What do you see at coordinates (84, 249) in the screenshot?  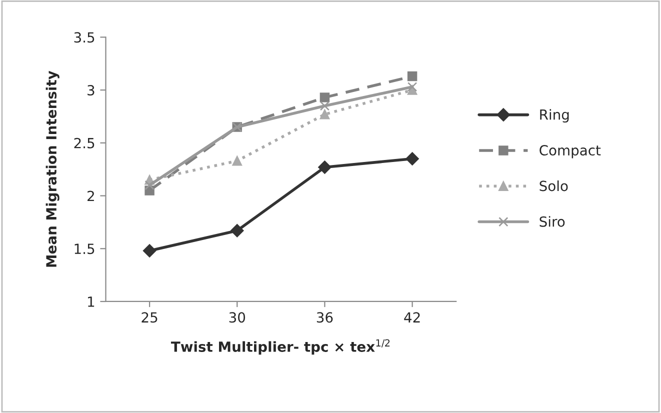 I see `y-tick-label: 1.5` at bounding box center [84, 249].